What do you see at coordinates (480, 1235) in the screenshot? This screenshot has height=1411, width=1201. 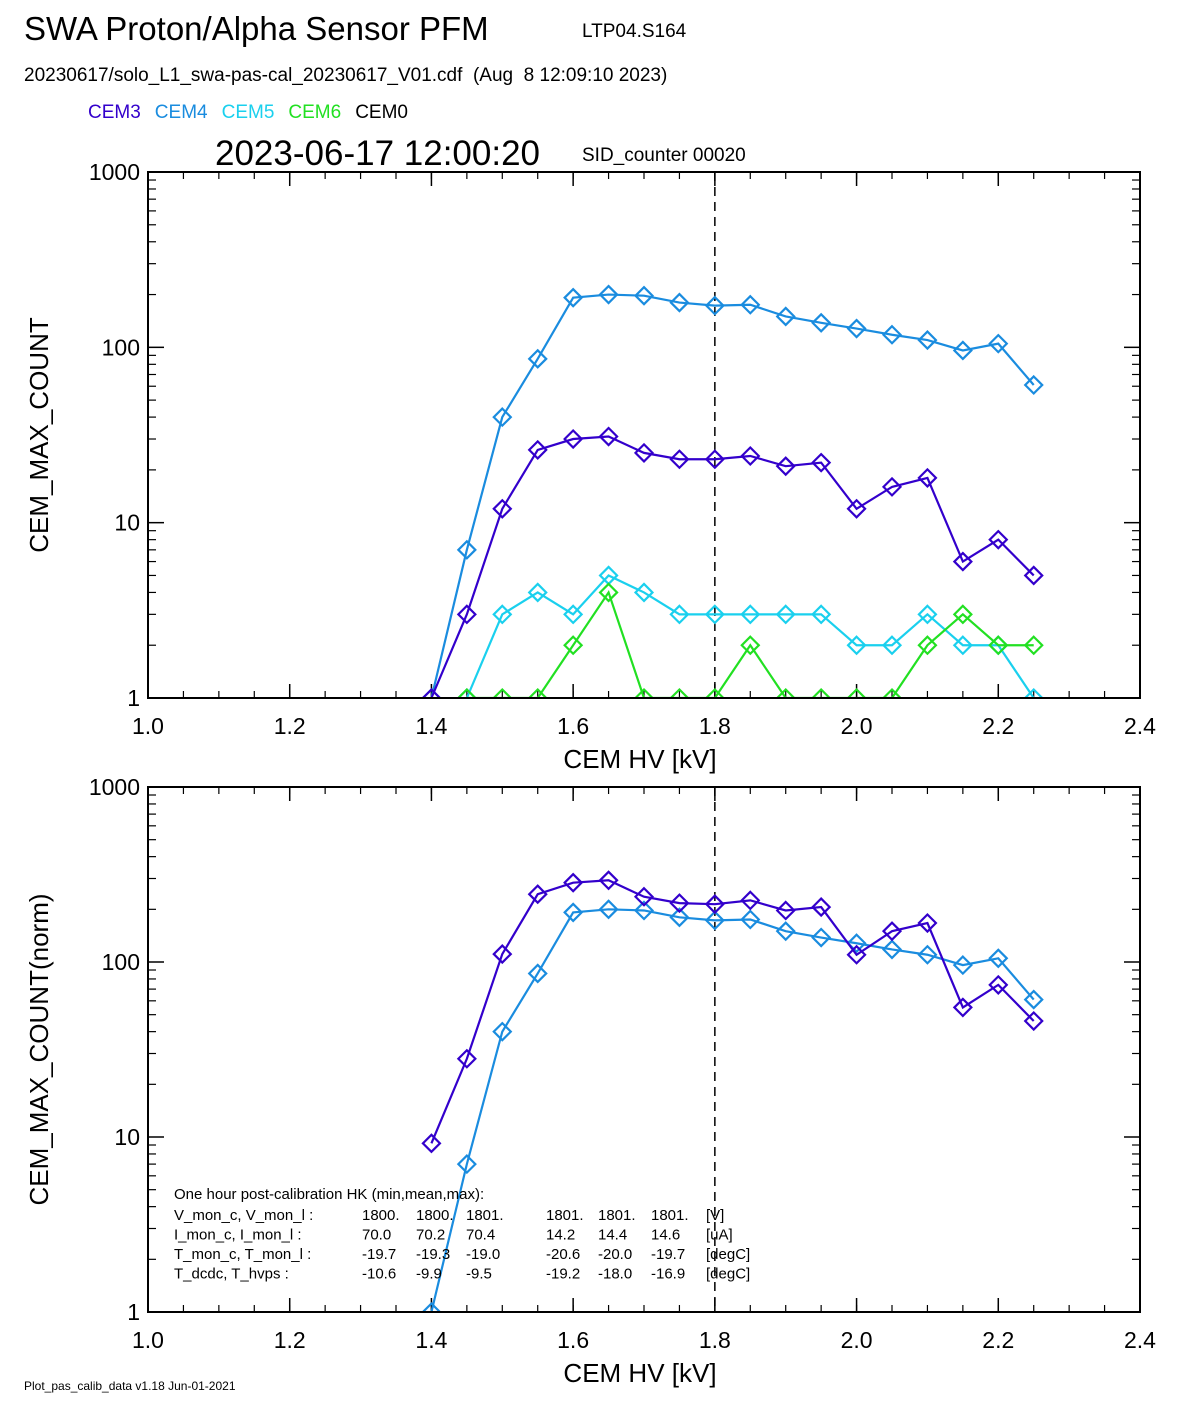 I see `hk-cell: 70.4` at bounding box center [480, 1235].